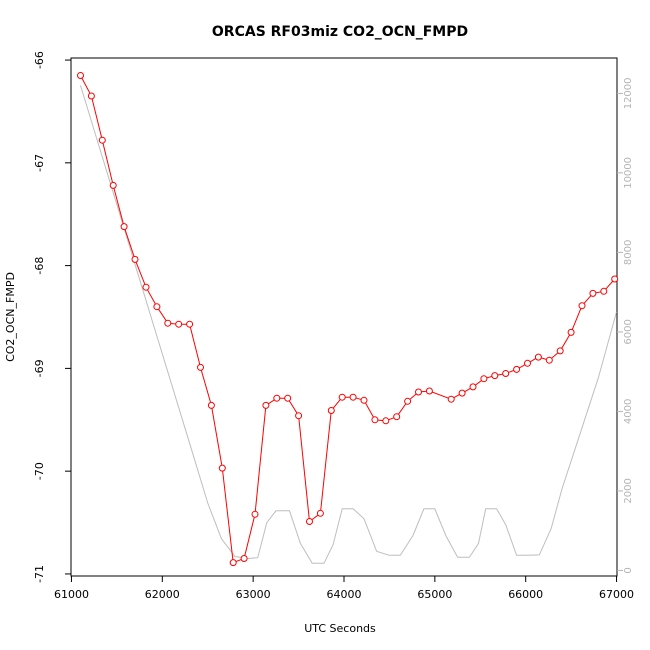 The width and height of the screenshot is (650, 650). I want to click on y-tick-label: -66, so click(39, 60).